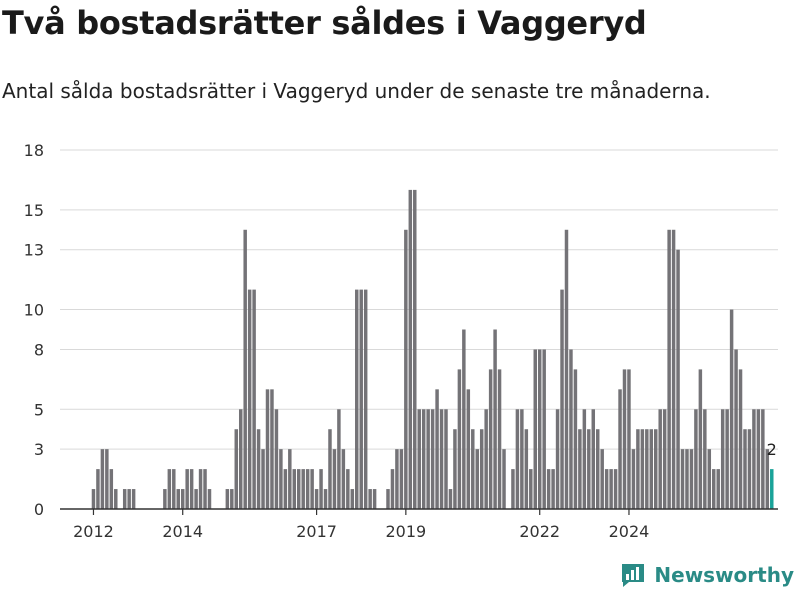  I want to click on y-tick-label: 18, so click(34, 150).